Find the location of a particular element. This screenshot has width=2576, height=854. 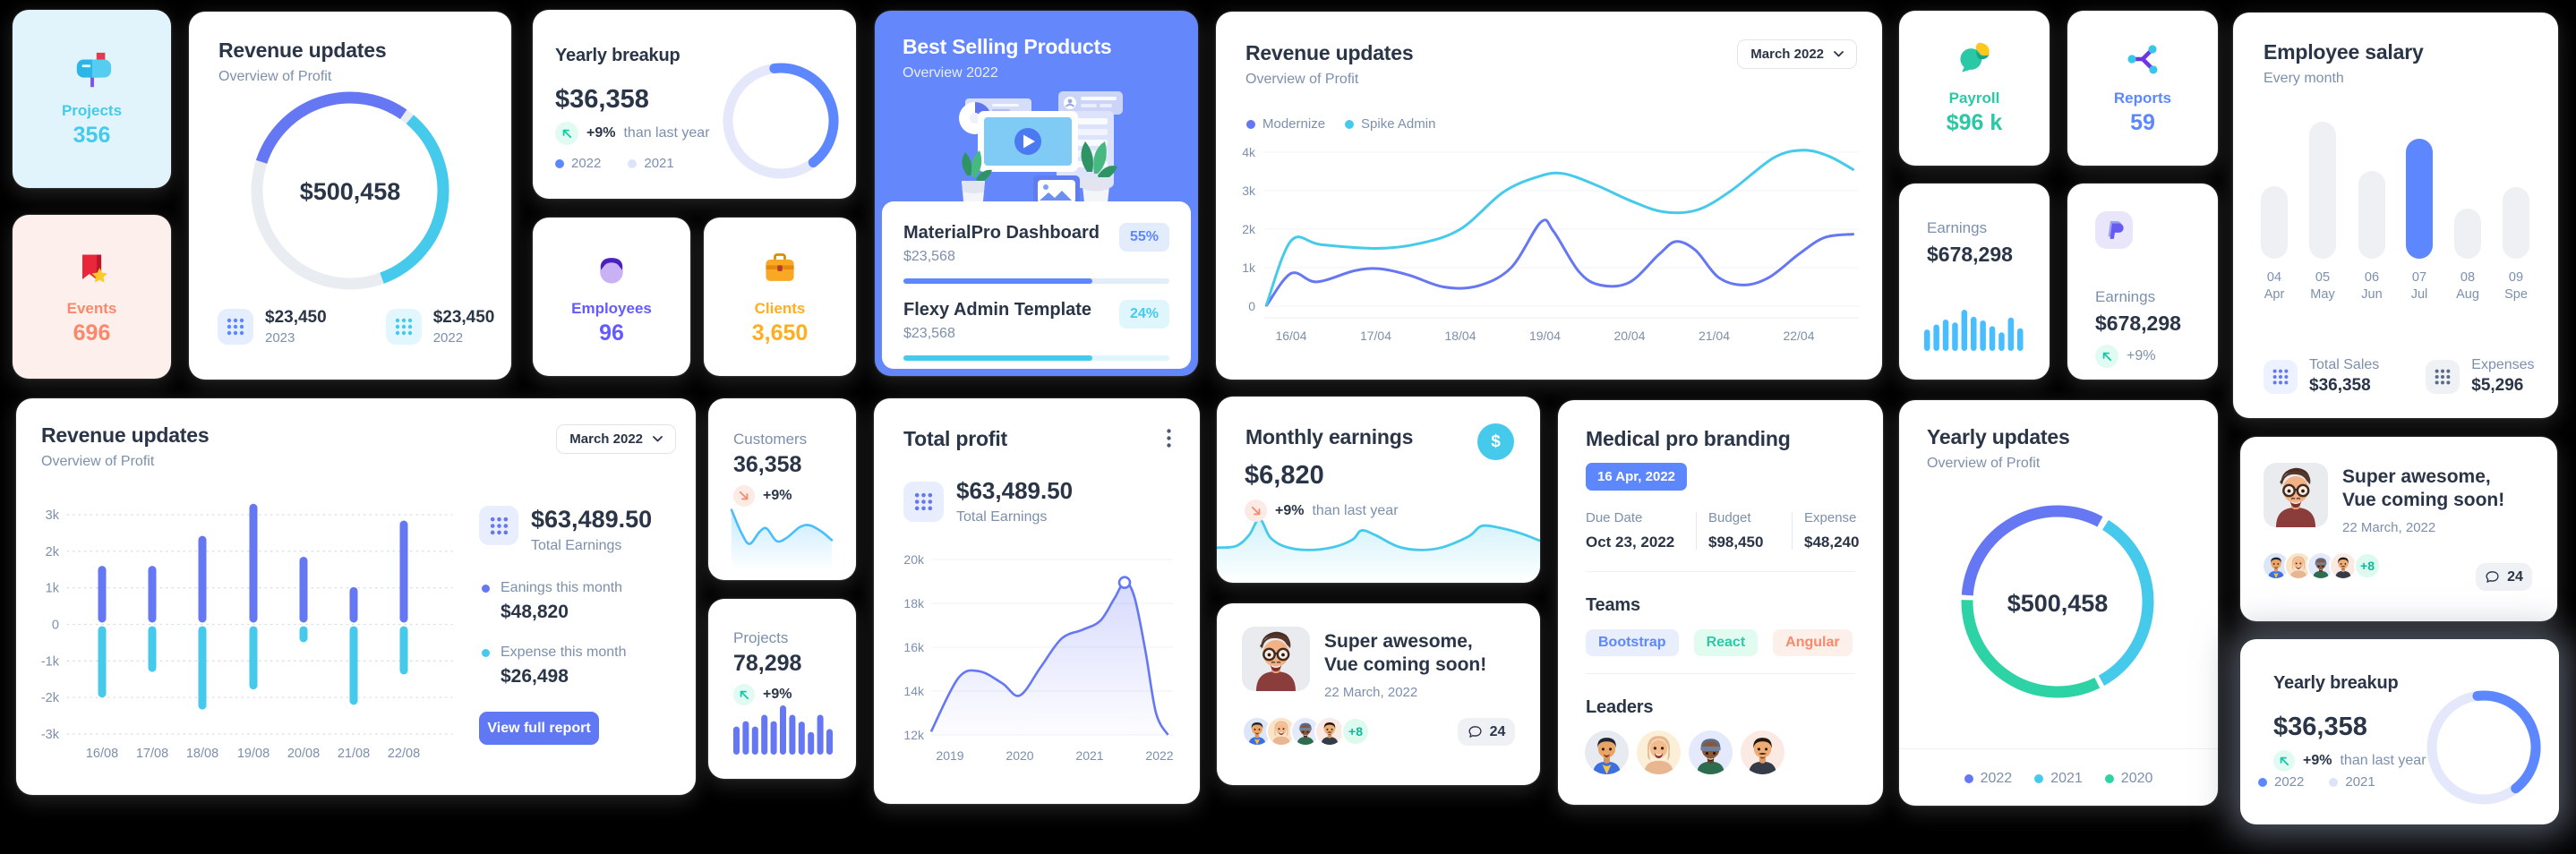

revenue-bars-title: Revenue updates is located at coordinates (125, 435).